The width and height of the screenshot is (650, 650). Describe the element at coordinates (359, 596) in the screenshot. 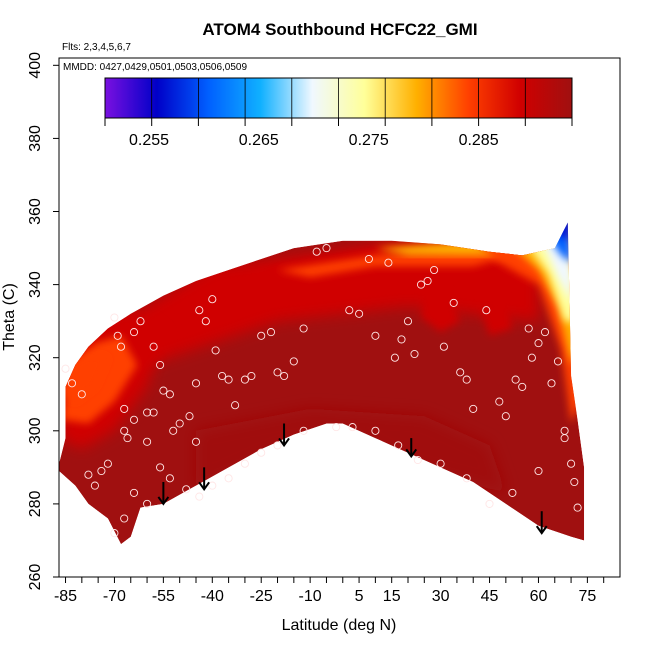

I see `x-tick-label: 5` at that location.